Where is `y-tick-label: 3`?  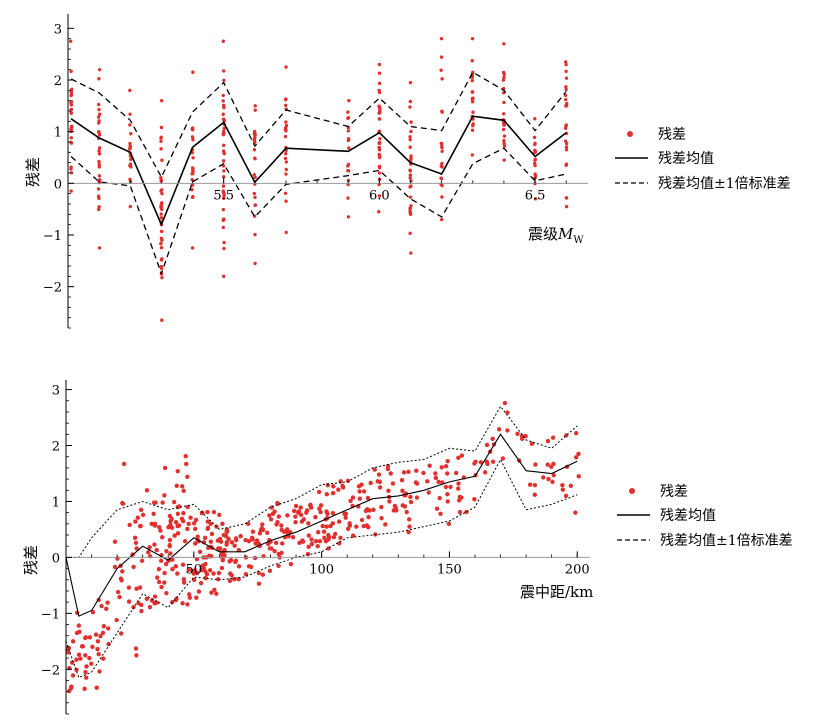
y-tick-label: 3 is located at coordinates (58, 29).